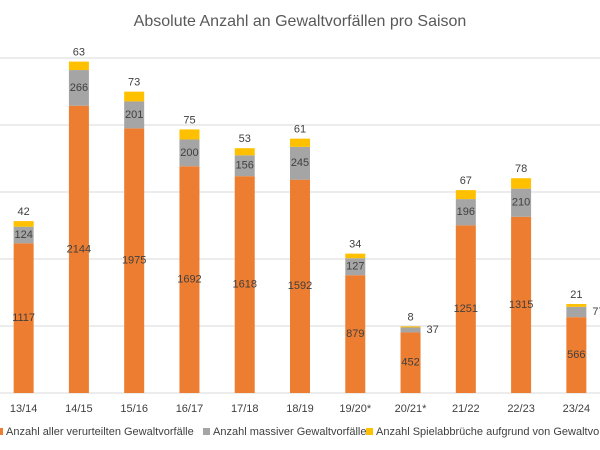  What do you see at coordinates (596, 312) in the screenshot?
I see `data-label: 77` at bounding box center [596, 312].